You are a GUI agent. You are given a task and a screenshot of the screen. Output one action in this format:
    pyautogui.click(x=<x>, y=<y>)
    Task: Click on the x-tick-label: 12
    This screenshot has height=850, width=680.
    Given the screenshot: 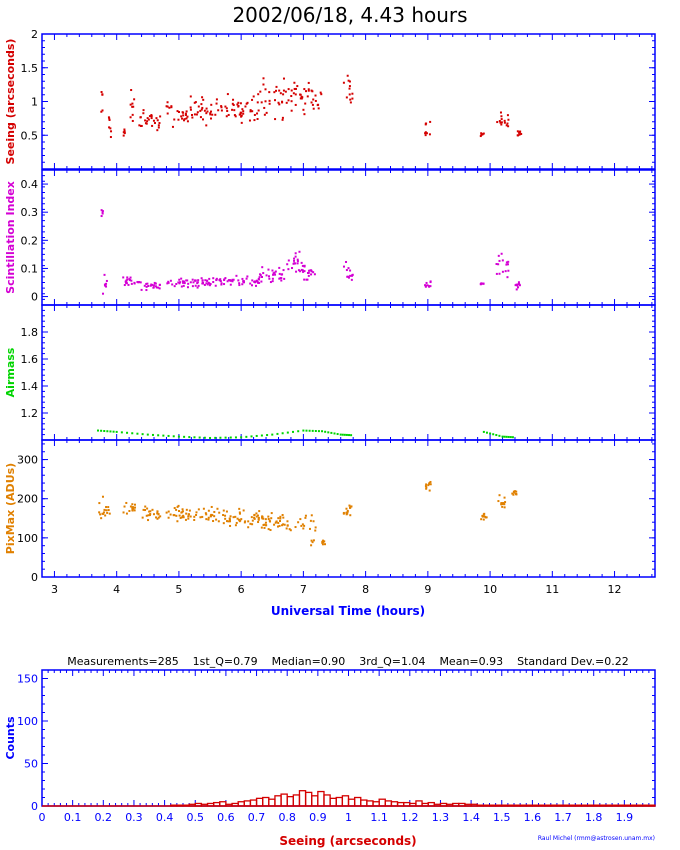 What is the action you would take?
    pyautogui.click(x=615, y=589)
    